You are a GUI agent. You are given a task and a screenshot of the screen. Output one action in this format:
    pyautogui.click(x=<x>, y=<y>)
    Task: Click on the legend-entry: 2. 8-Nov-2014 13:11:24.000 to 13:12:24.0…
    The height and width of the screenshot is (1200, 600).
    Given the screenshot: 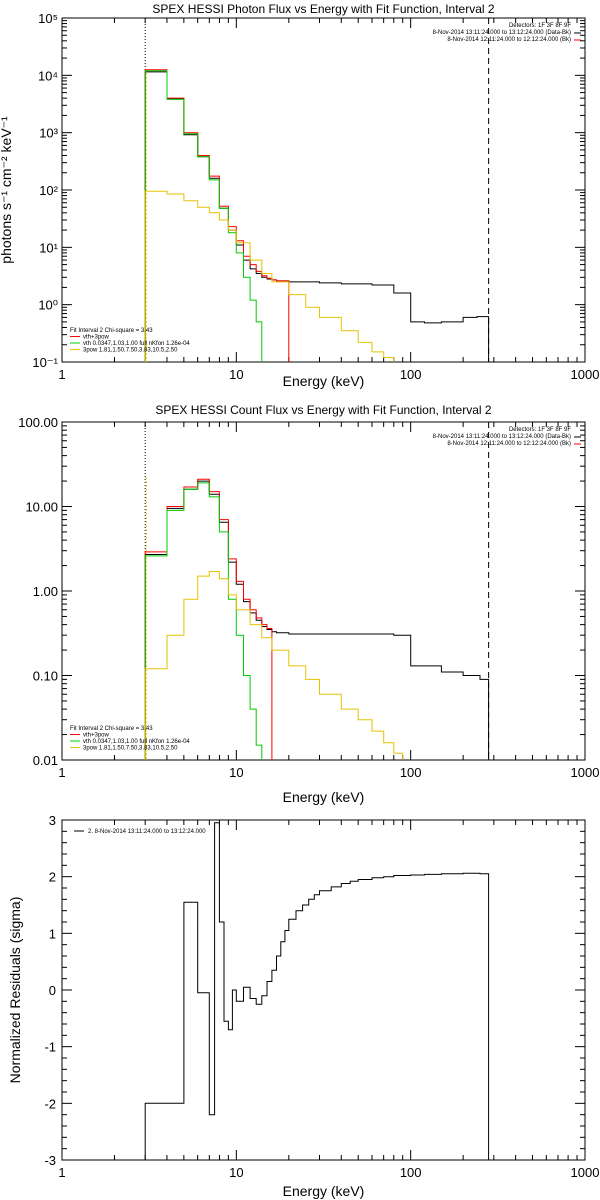 What is the action you would take?
    pyautogui.click(x=147, y=832)
    